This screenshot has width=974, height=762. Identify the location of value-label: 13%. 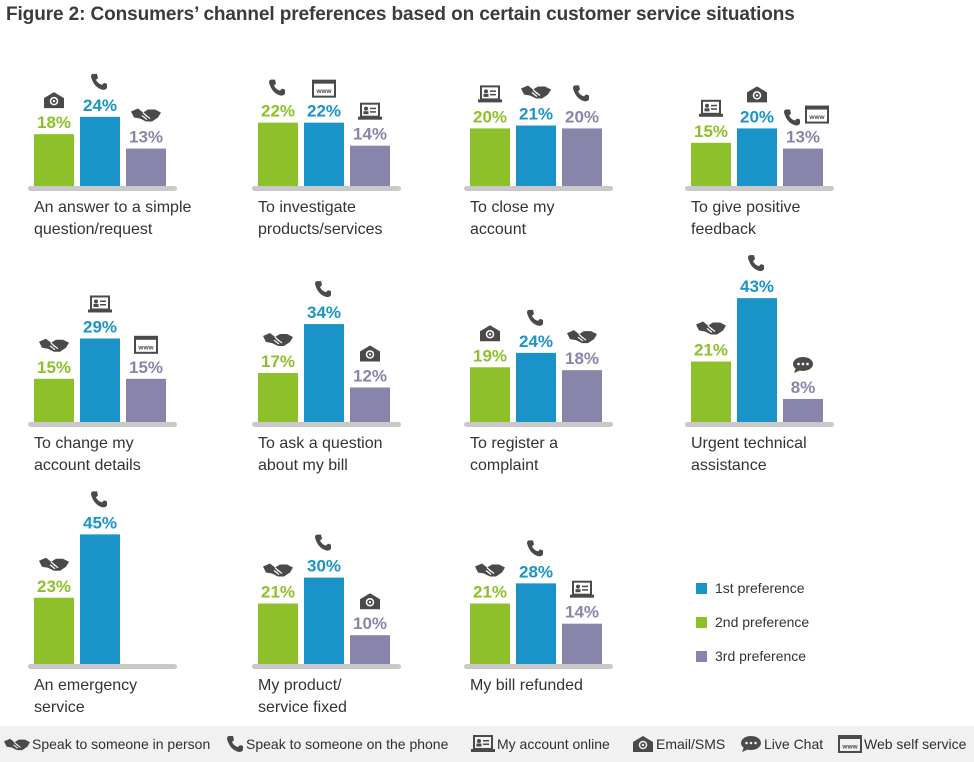
(146, 137).